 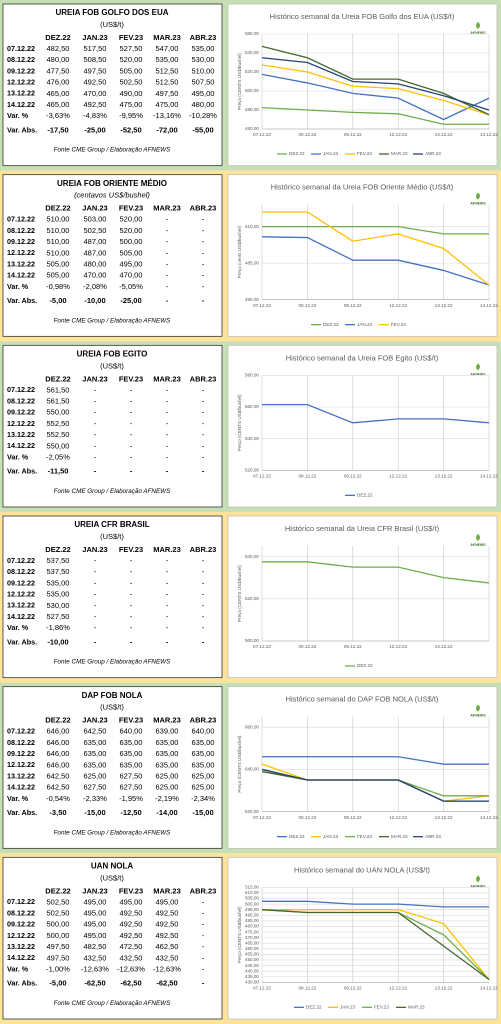 I want to click on table-cell: -2,05%, so click(x=58, y=457).